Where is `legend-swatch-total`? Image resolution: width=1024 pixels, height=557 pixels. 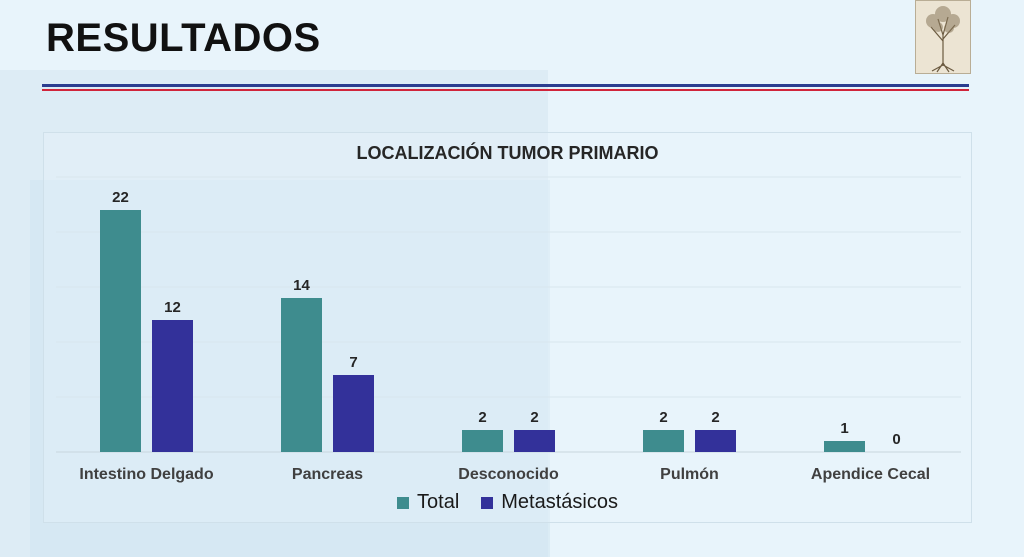
legend-swatch-total is located at coordinates (403, 502).